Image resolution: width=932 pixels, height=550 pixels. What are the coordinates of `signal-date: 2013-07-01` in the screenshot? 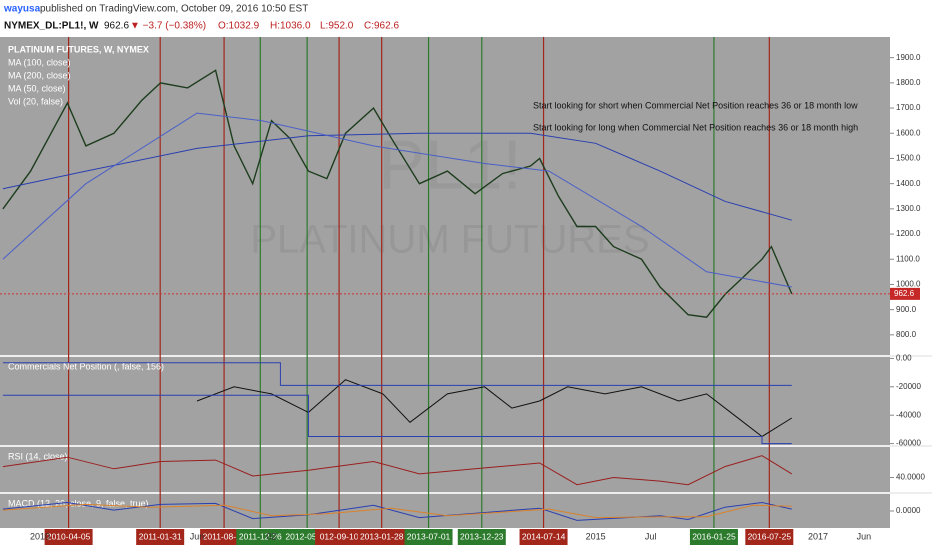 It's located at (429, 536).